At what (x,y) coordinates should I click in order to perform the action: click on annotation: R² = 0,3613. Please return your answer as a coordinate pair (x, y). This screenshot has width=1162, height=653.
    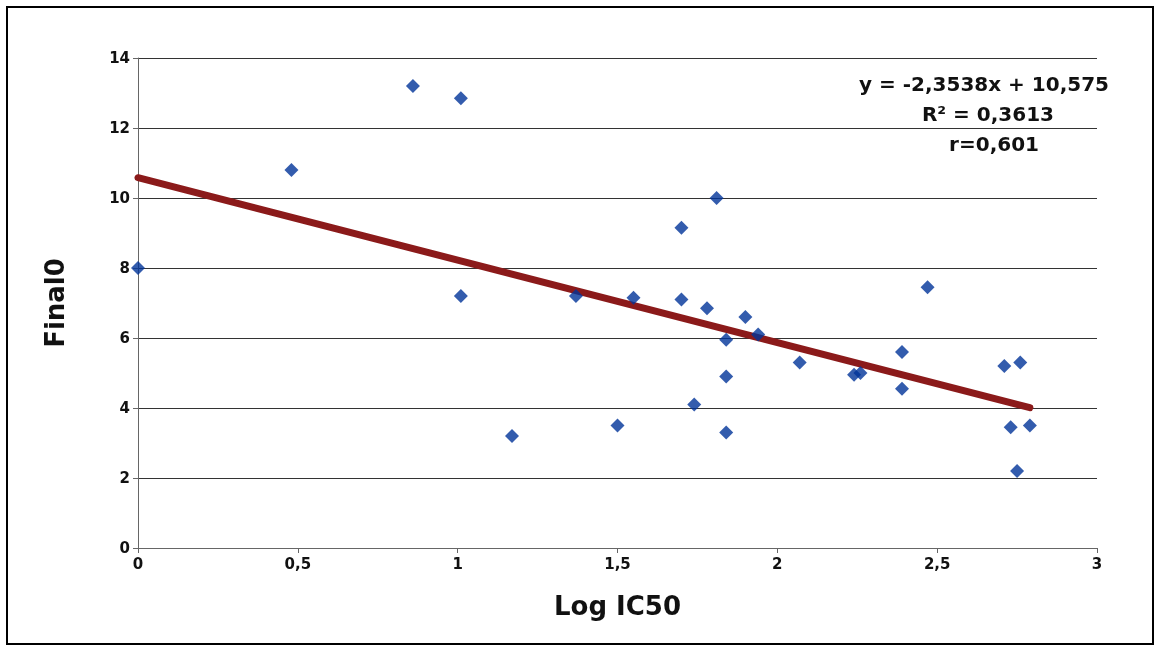
    Looking at the image, I should click on (987, 114).